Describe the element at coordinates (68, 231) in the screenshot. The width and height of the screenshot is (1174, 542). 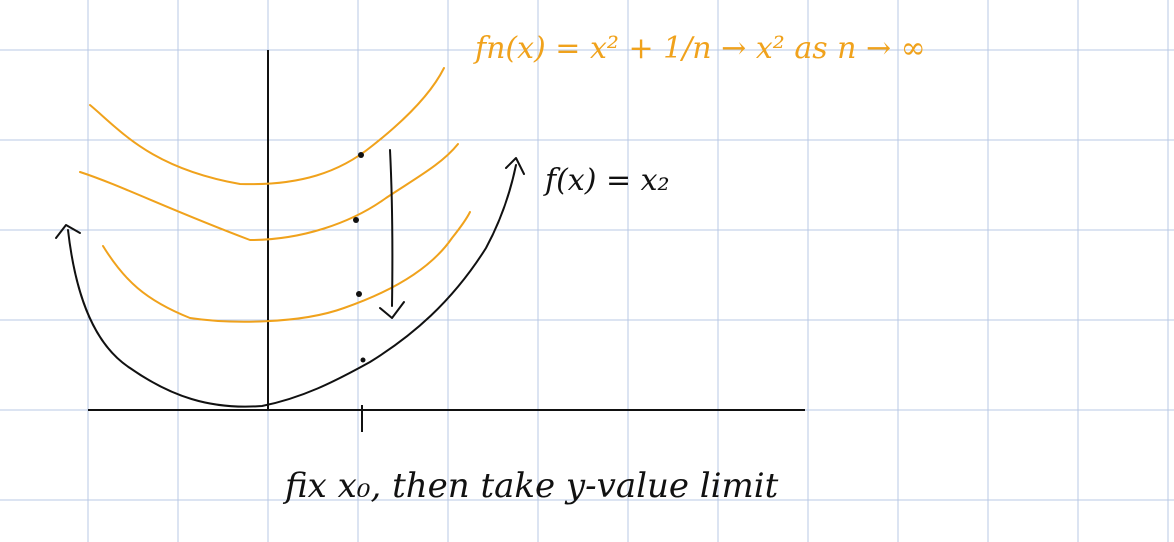
I see `left-arrowhead` at that location.